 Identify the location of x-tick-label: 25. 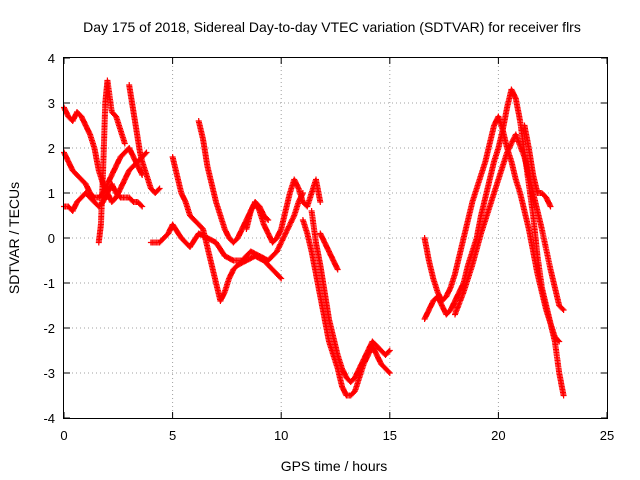
(607, 435).